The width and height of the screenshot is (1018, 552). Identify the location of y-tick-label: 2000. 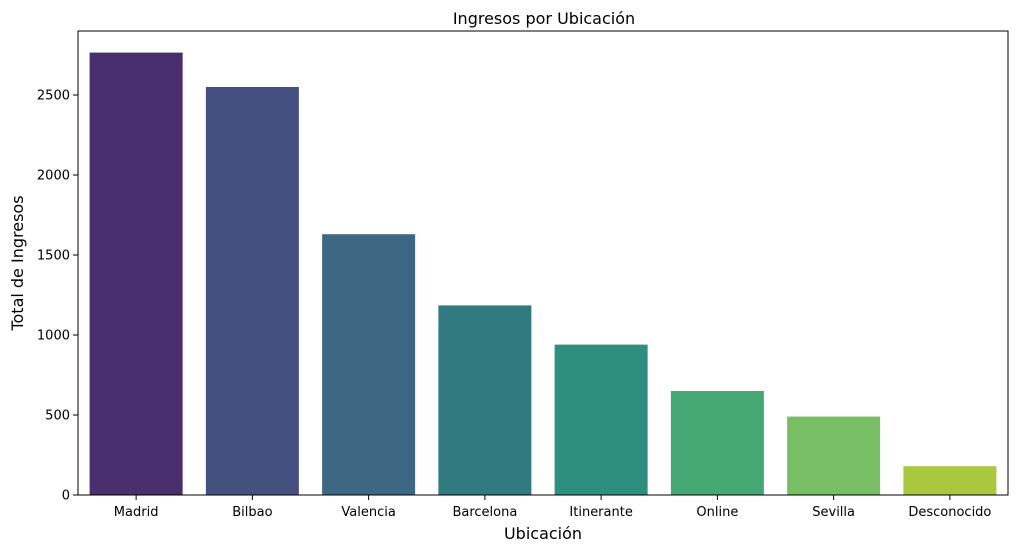
(53, 176).